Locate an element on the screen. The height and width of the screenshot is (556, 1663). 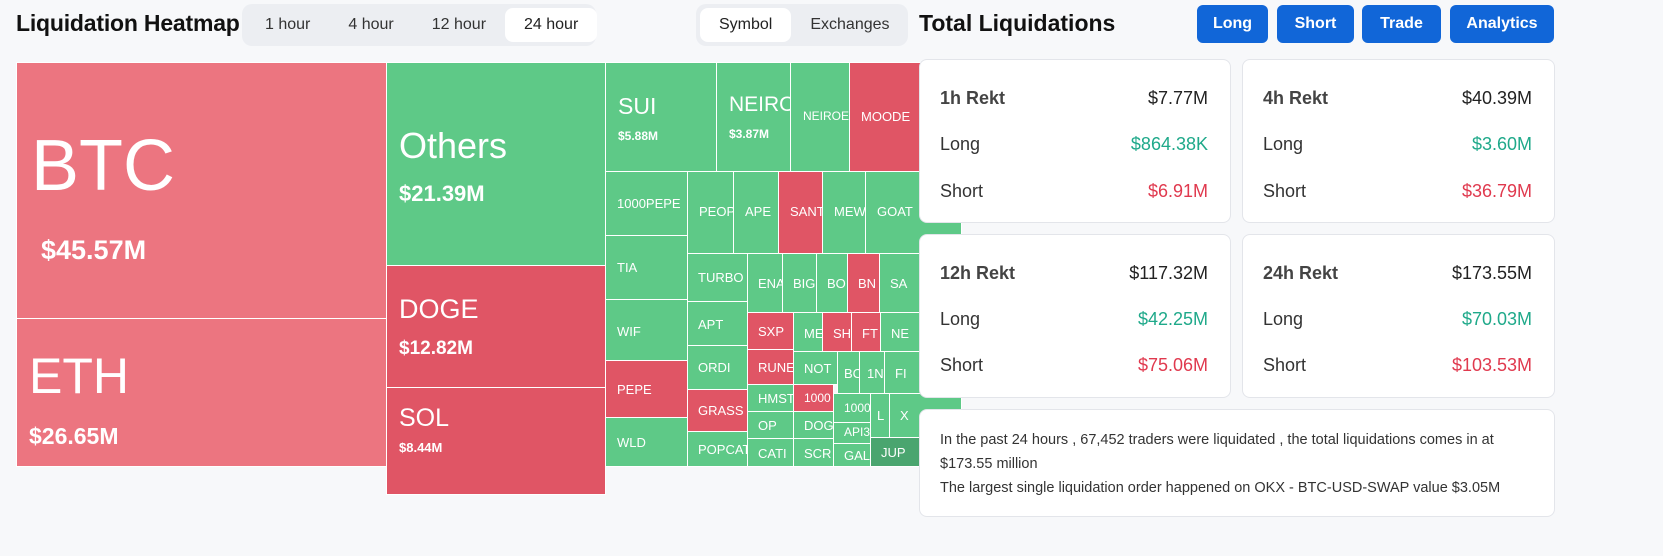
tab-symbol: Symbol is located at coordinates (746, 25).